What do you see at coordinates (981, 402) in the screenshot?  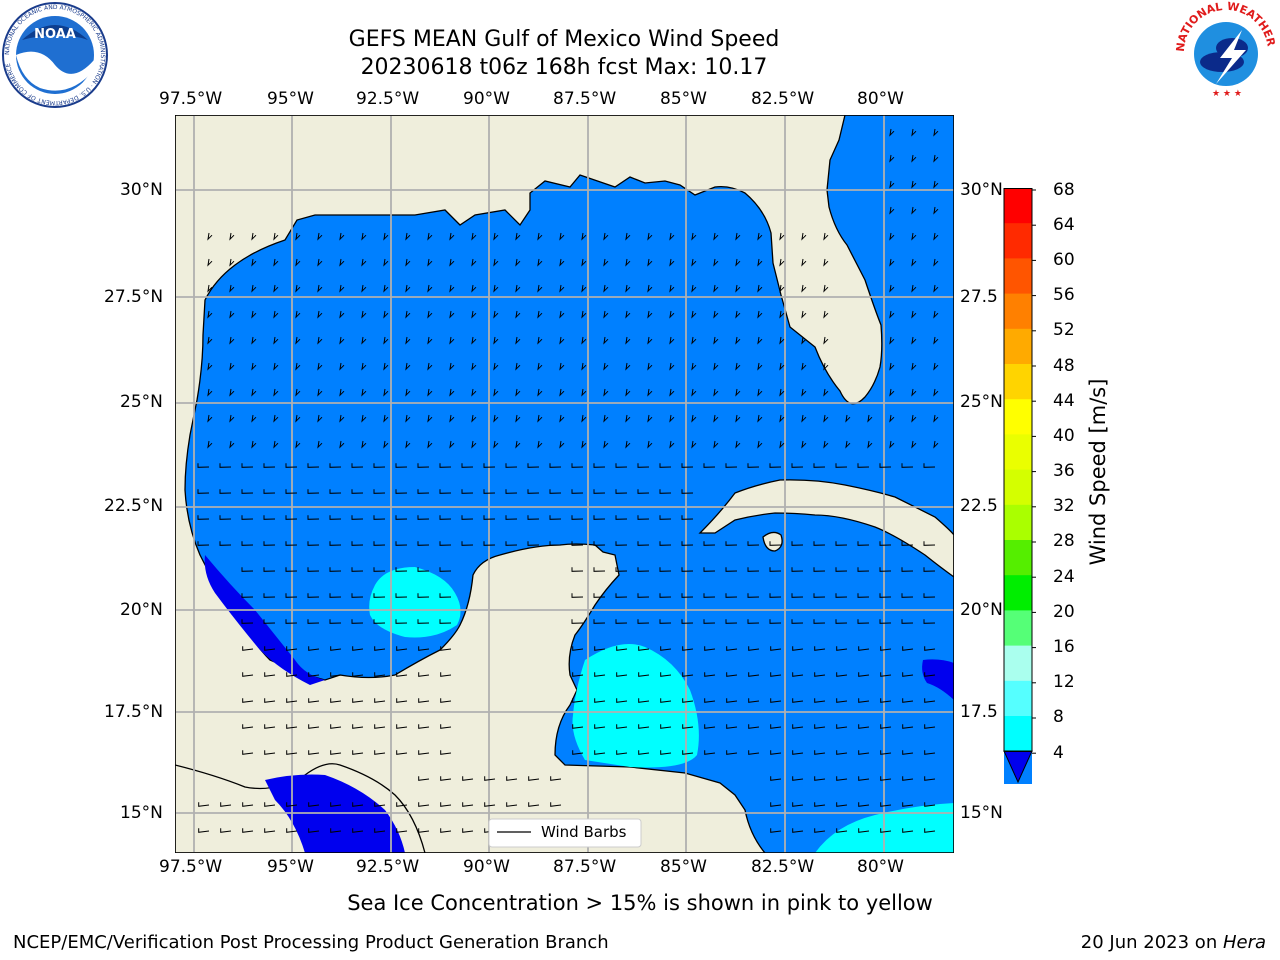 I see `lat-label-right: 25°N` at bounding box center [981, 402].